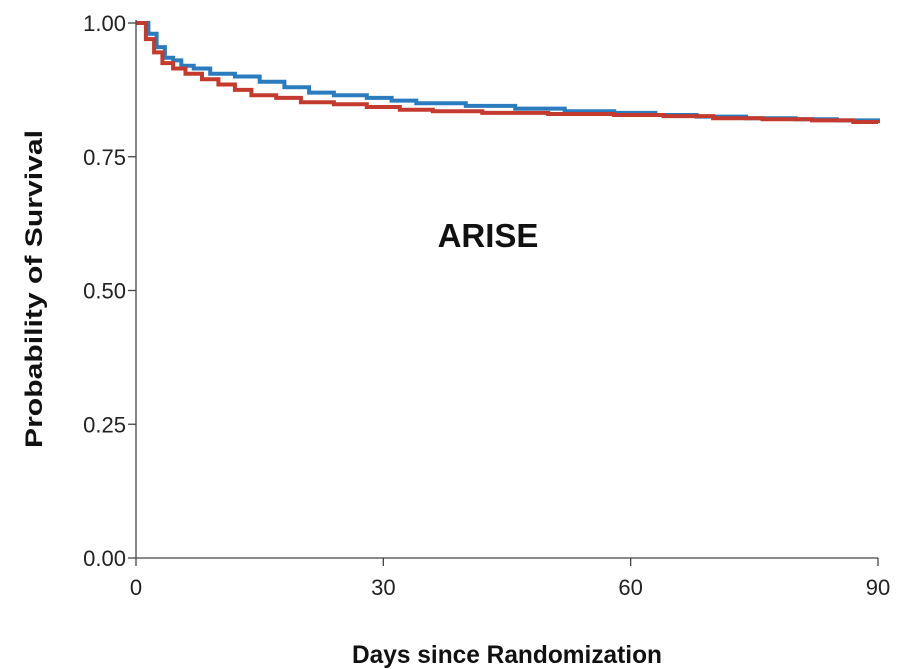 This screenshot has width=902, height=669. I want to click on x-tick-label: 60, so click(630, 587).